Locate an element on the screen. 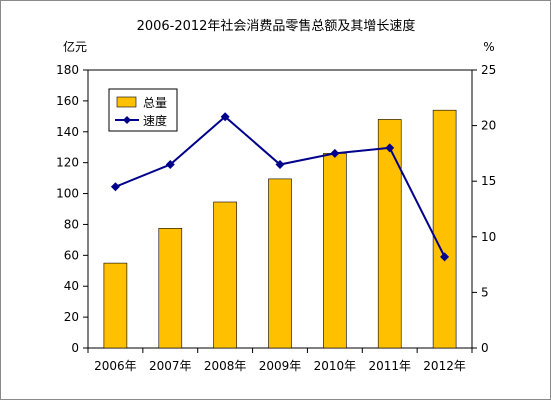 The image size is (551, 400). legend-line-marker is located at coordinates (127, 120).